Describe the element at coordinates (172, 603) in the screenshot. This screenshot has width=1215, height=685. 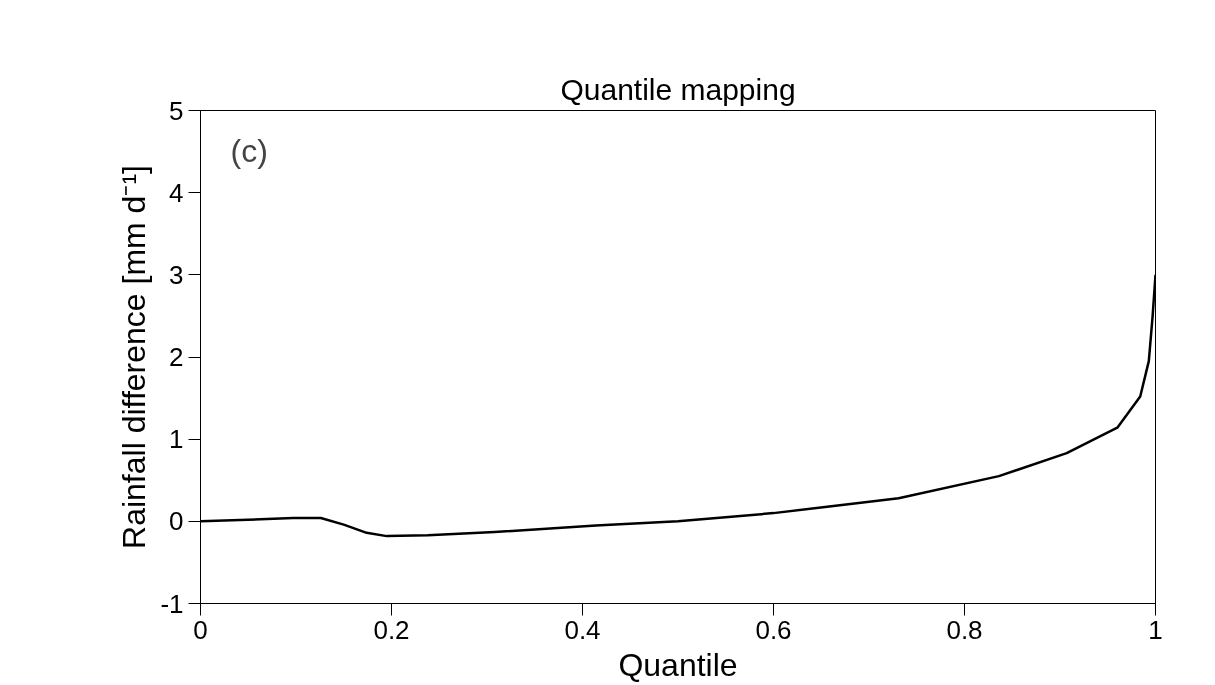
I see `y-tick-label: -1` at that location.